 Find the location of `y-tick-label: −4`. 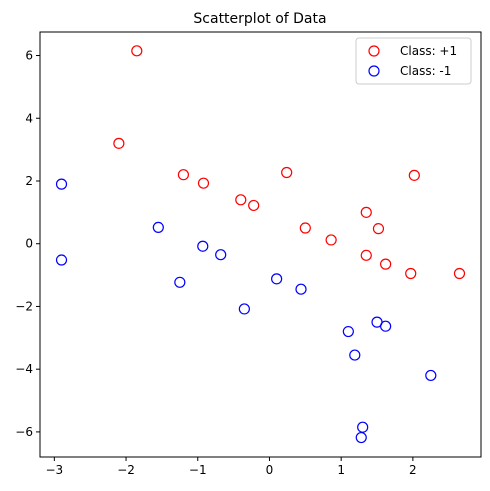

y-tick-label: −4 is located at coordinates (24, 369).